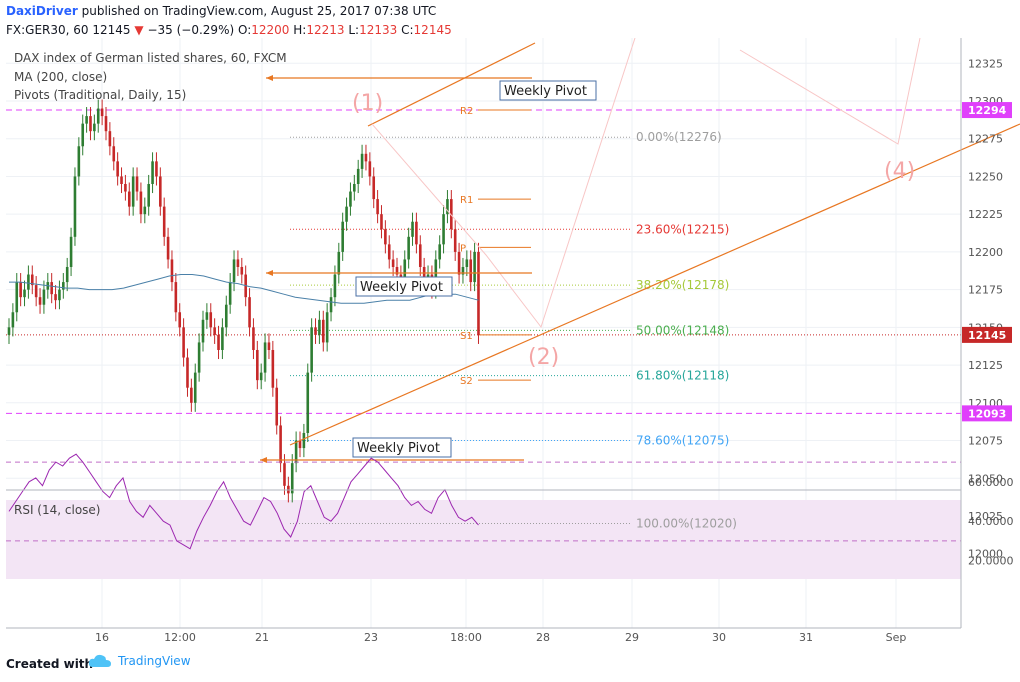 The image size is (1020, 682). I want to click on rsi-tick-label: 20.0000, so click(991, 561).